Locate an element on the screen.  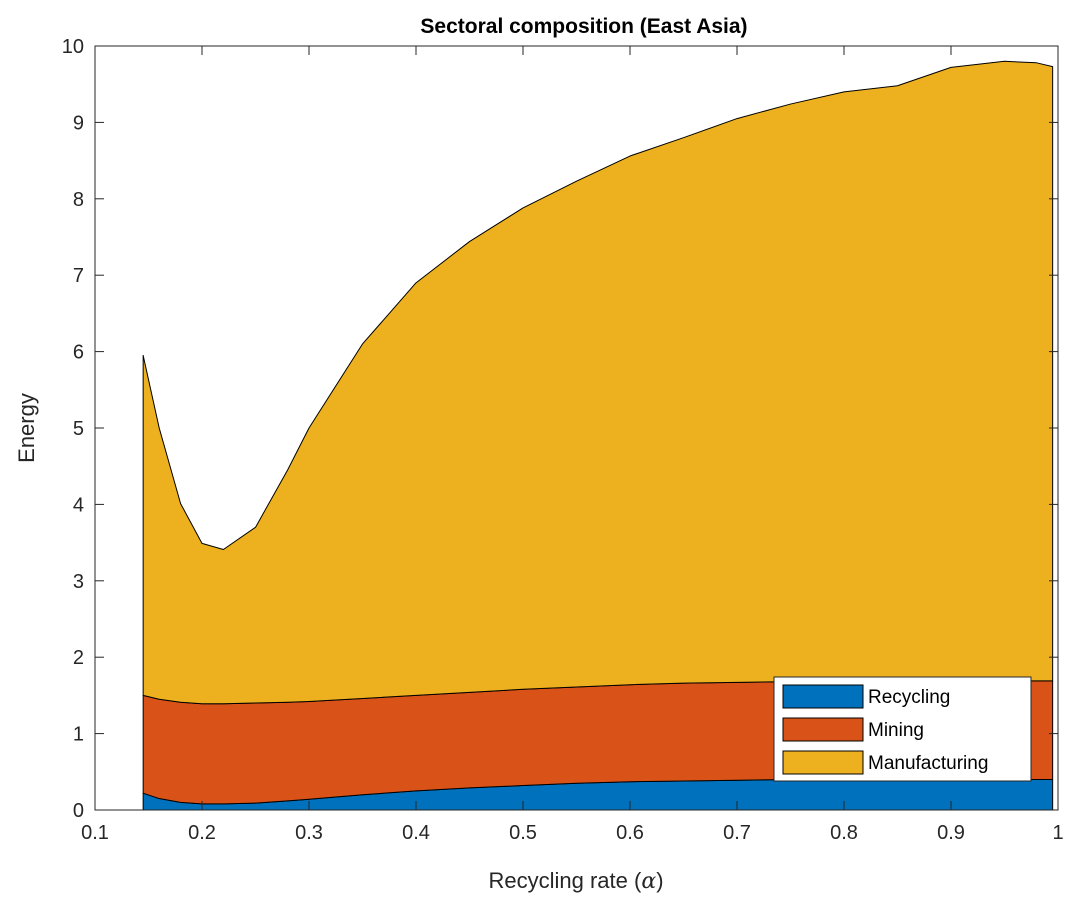
y-axis-label: Energy is located at coordinates (26, 428).